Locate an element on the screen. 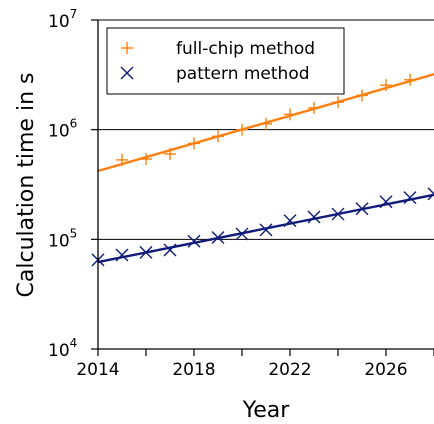 The width and height of the screenshot is (434, 424). point-series-1-2015 is located at coordinates (122, 255).